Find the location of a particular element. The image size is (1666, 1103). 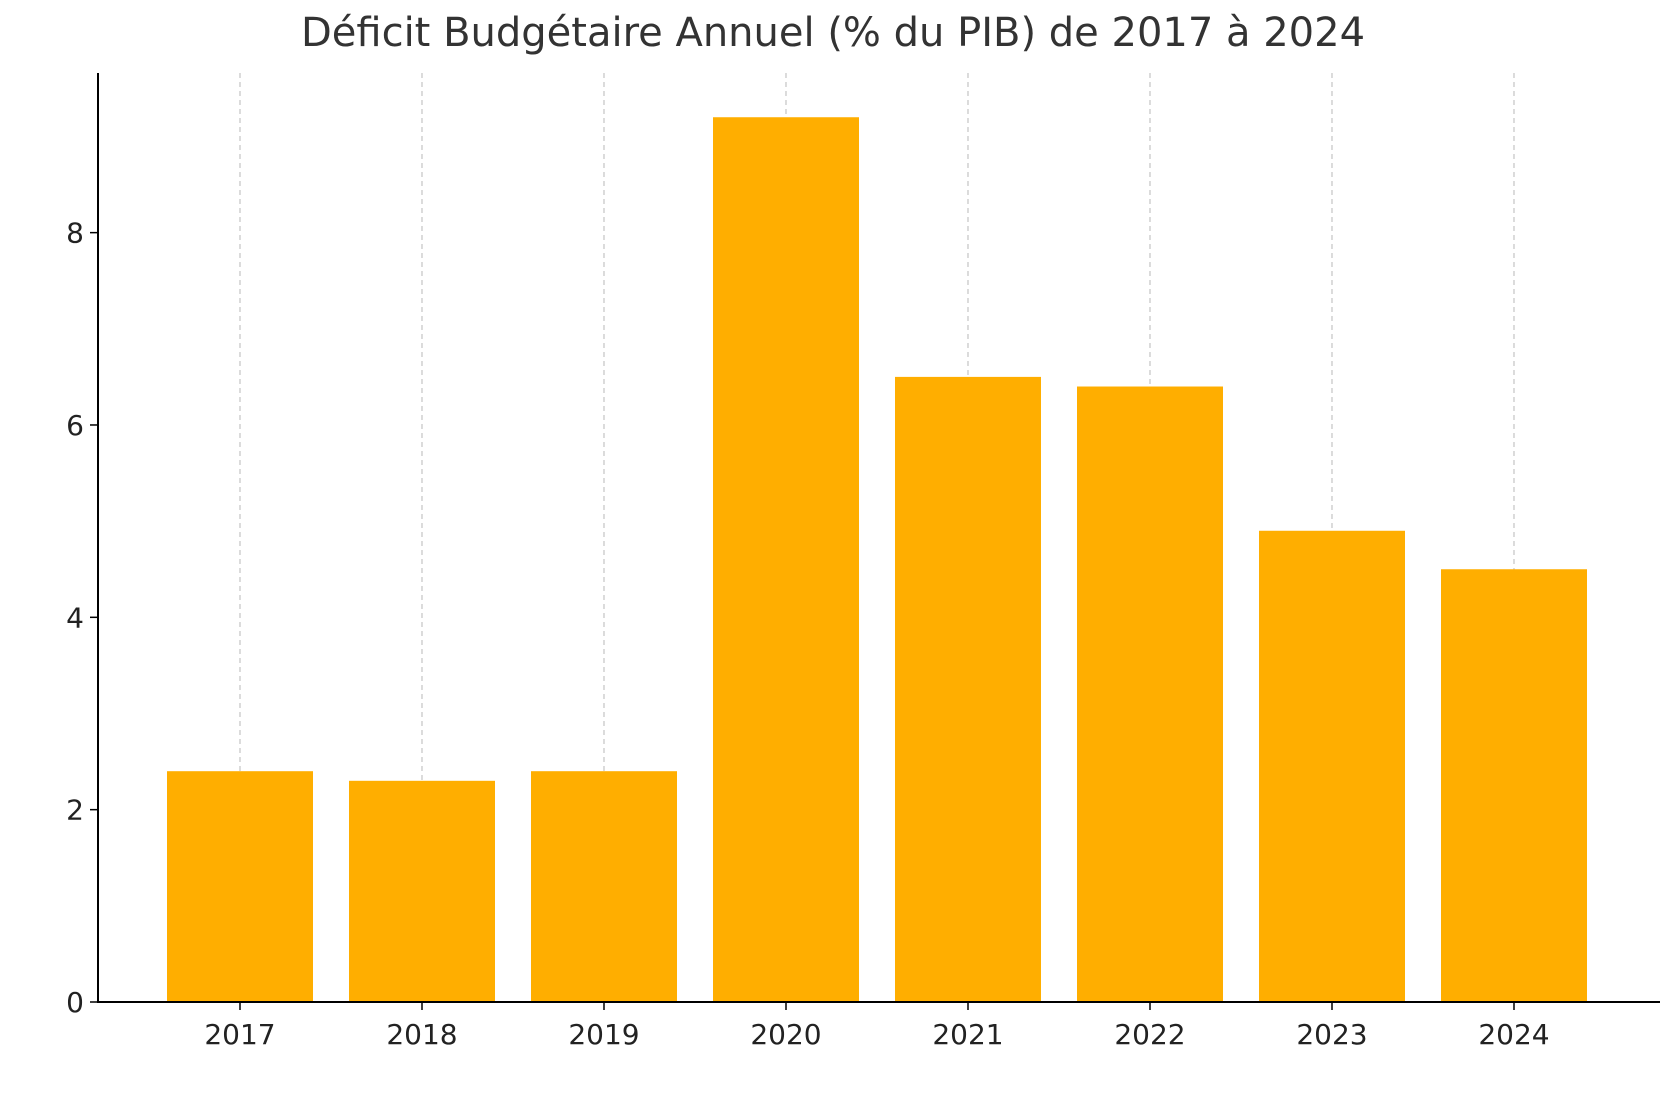

x-tick-labels: 2017 2018 2019 2020 2021 2022 2023 2024 is located at coordinates (876, 1034).